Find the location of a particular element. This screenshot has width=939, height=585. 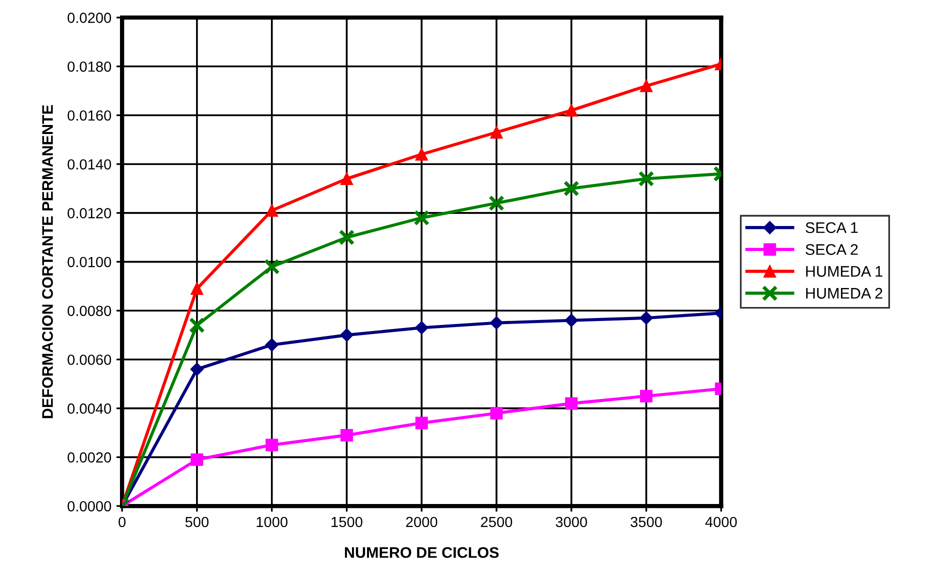

y-tick-label: 0.0200 is located at coordinates (90, 17).